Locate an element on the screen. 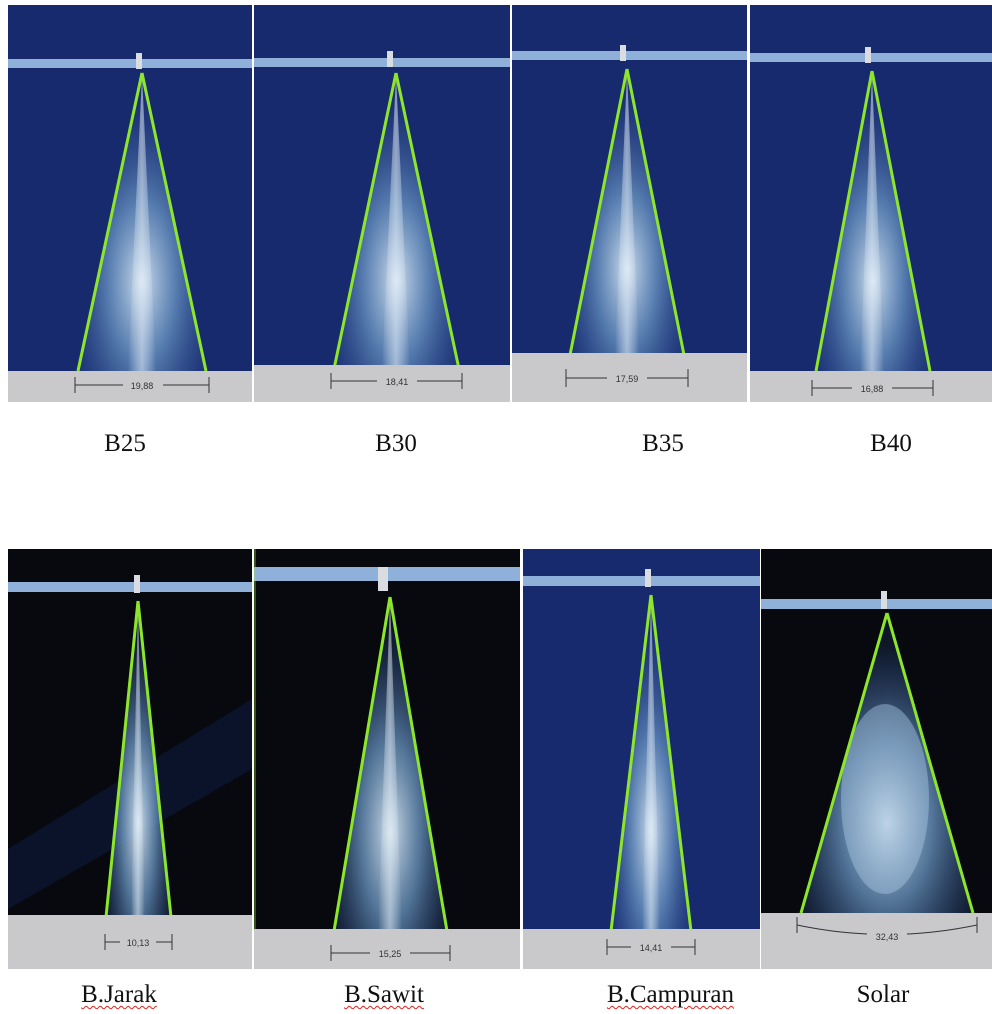 The height and width of the screenshot is (1014, 992). measurement-label: 19,88 is located at coordinates (142, 386).